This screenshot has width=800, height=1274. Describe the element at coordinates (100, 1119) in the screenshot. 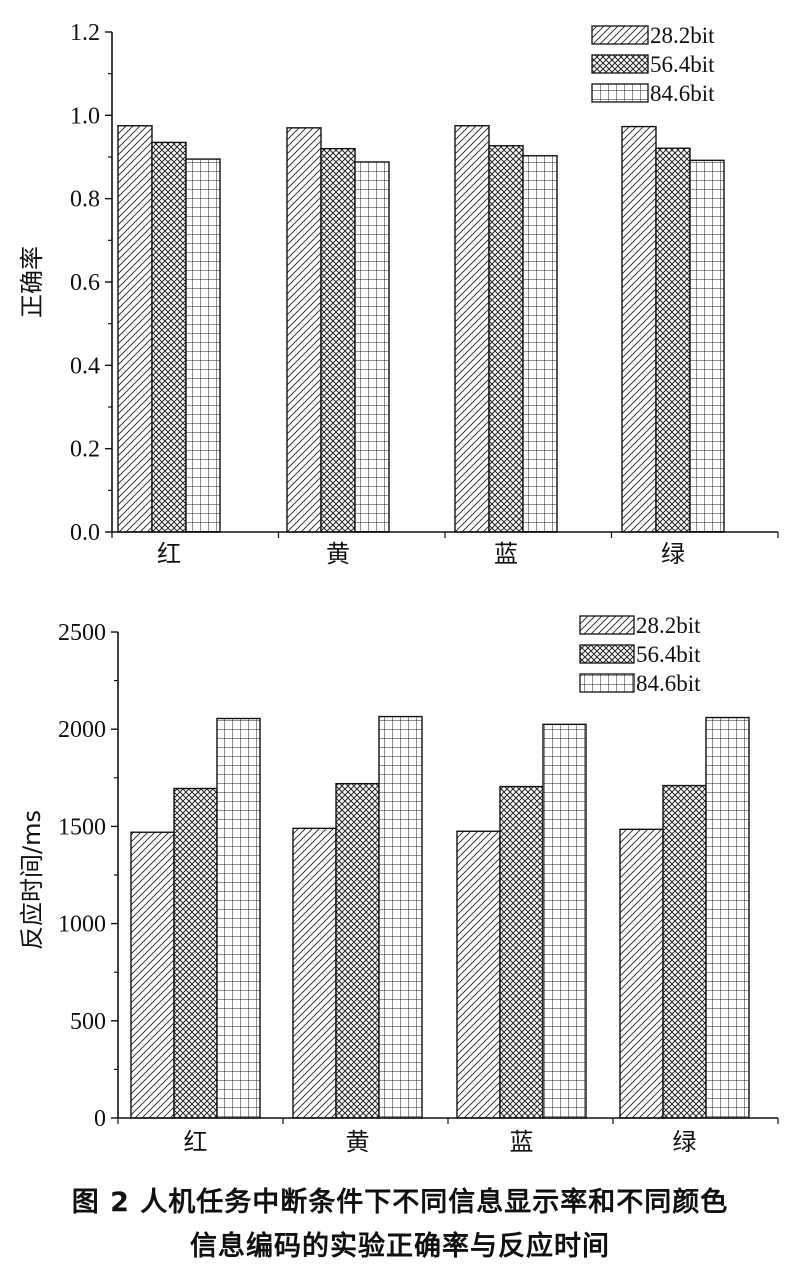

I see `y-tick-label: 0` at that location.